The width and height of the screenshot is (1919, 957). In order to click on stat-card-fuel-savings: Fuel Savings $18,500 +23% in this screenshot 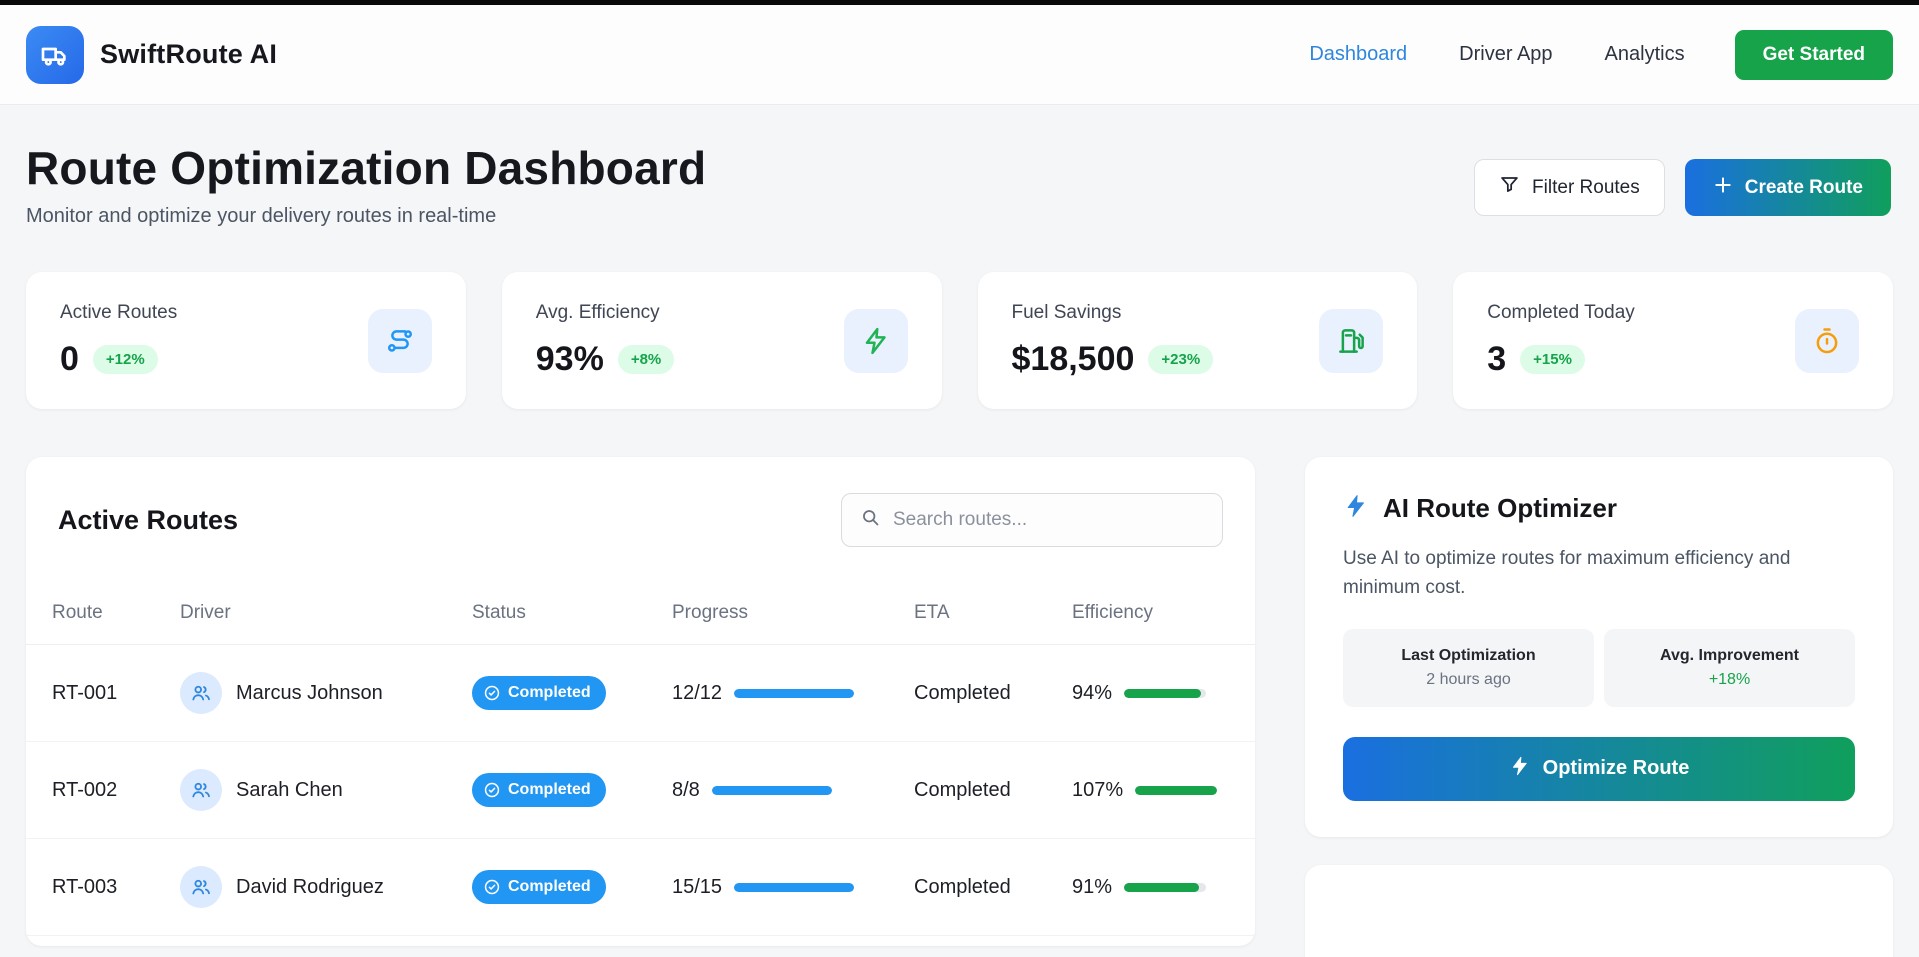, I will do `click(1197, 340)`.